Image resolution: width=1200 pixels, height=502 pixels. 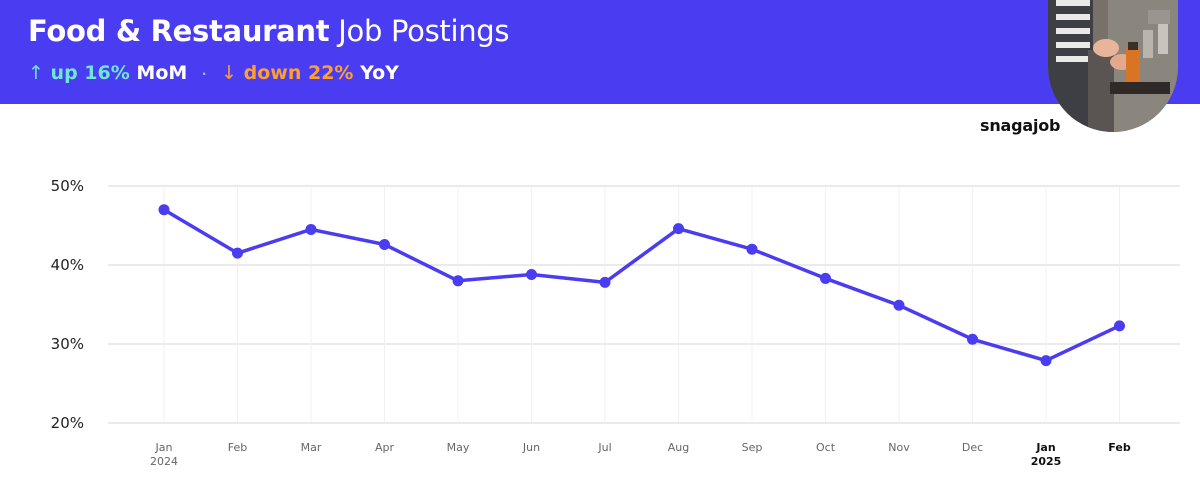 I want to click on brand-logo: snagajob, so click(x=1020, y=125).